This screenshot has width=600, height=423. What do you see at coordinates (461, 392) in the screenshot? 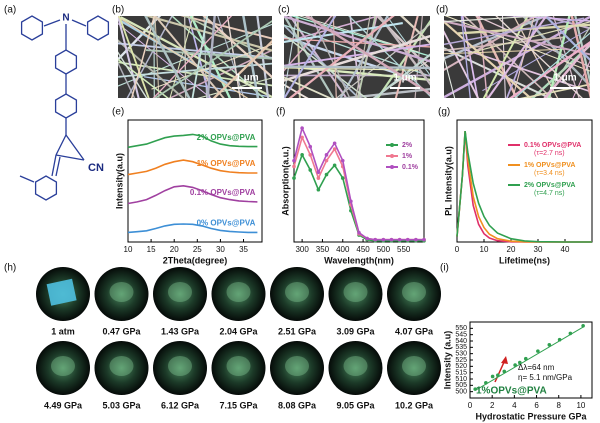
I see `y-tick-label: 500` at bounding box center [461, 392].